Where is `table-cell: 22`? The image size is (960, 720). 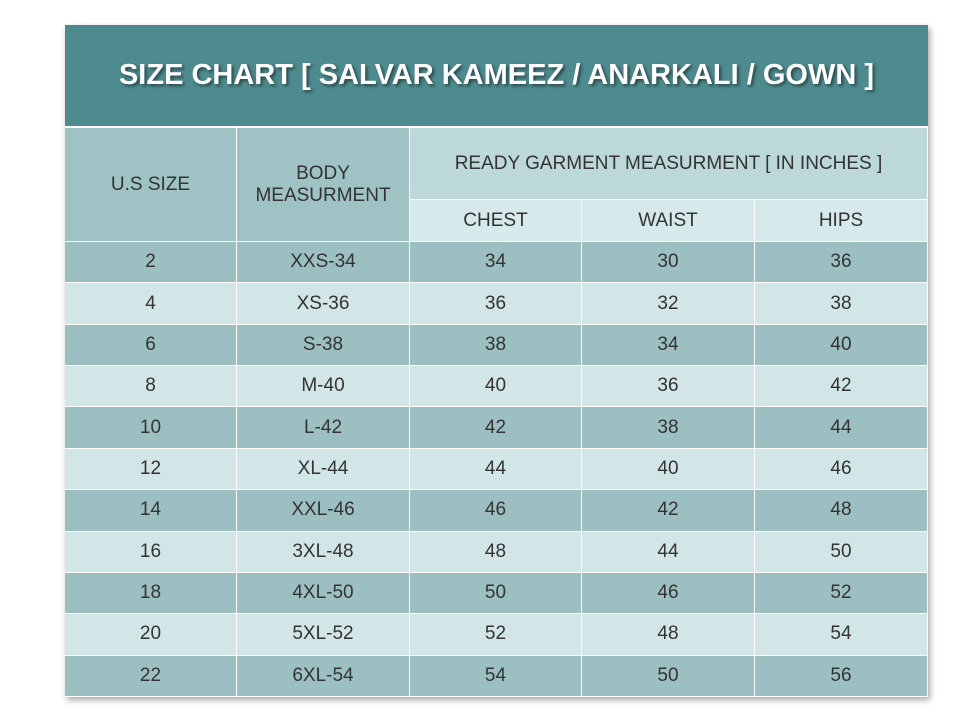
table-cell: 22 is located at coordinates (151, 676).